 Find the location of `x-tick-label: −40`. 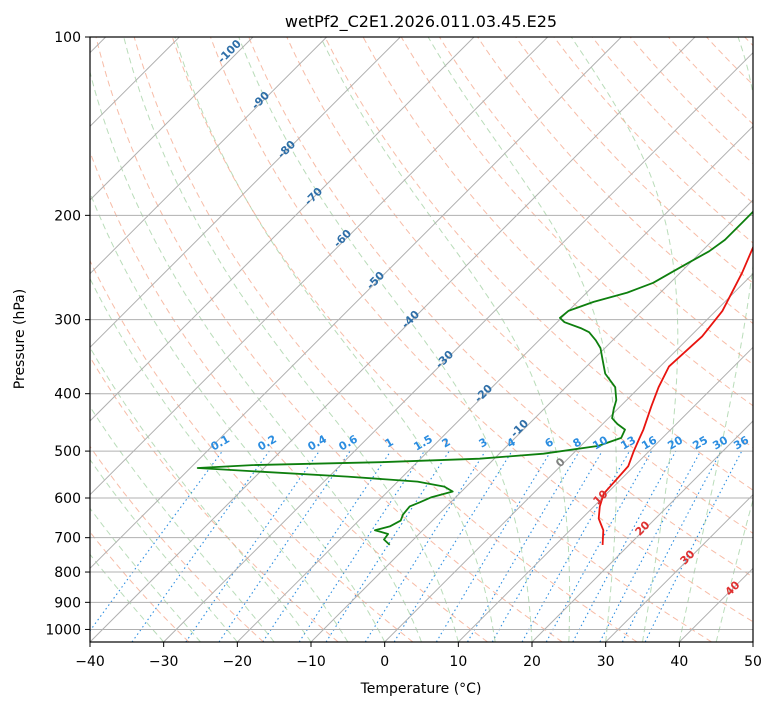

x-tick-label: −40 is located at coordinates (90, 662).